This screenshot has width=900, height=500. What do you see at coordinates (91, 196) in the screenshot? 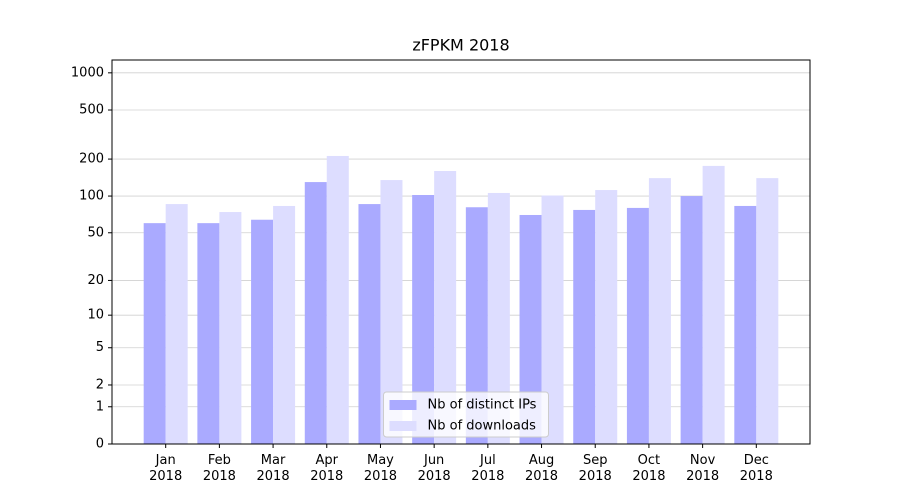
I see `y-tick-label: 100` at bounding box center [91, 196].